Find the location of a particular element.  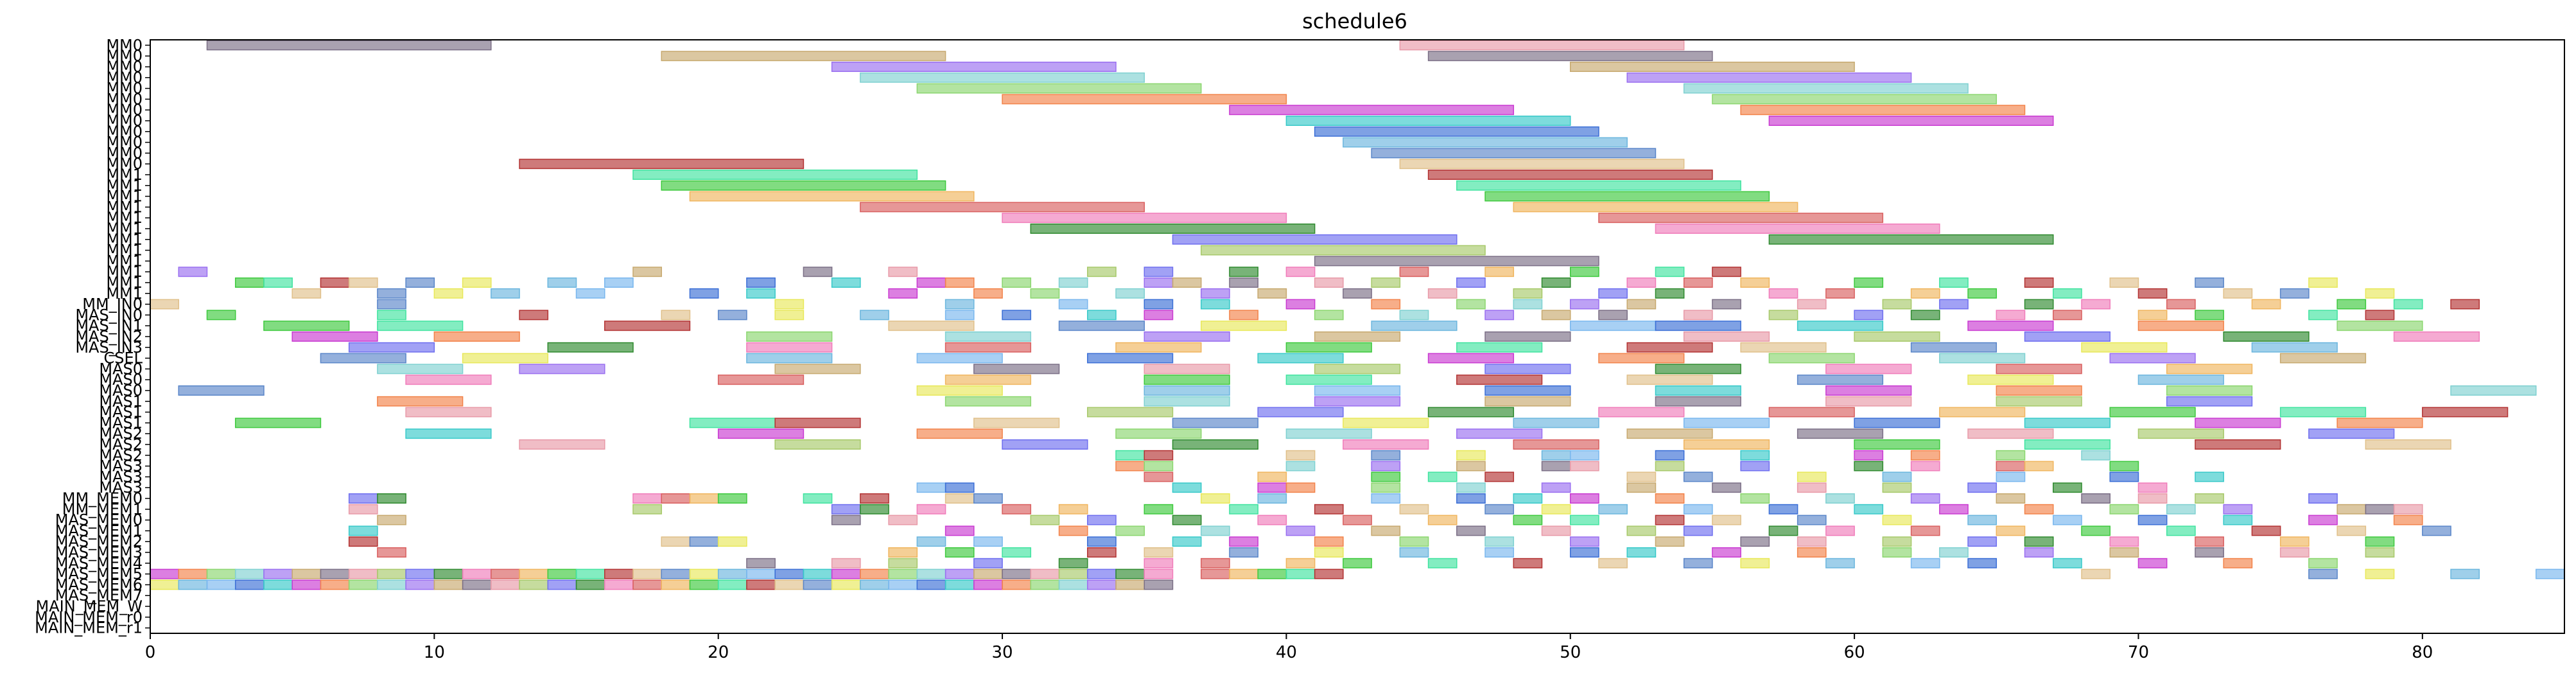

x-tick-label: 0 is located at coordinates (150, 653).